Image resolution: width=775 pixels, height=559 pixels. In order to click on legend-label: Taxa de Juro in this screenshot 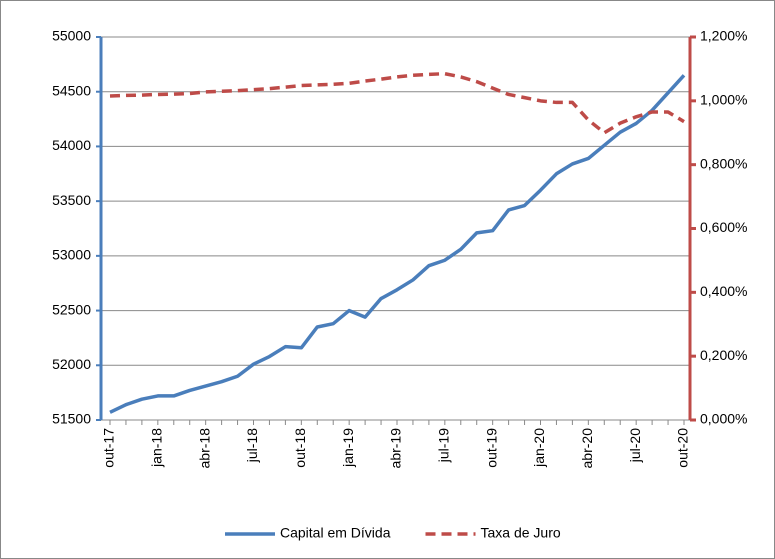, I will do `click(521, 533)`.